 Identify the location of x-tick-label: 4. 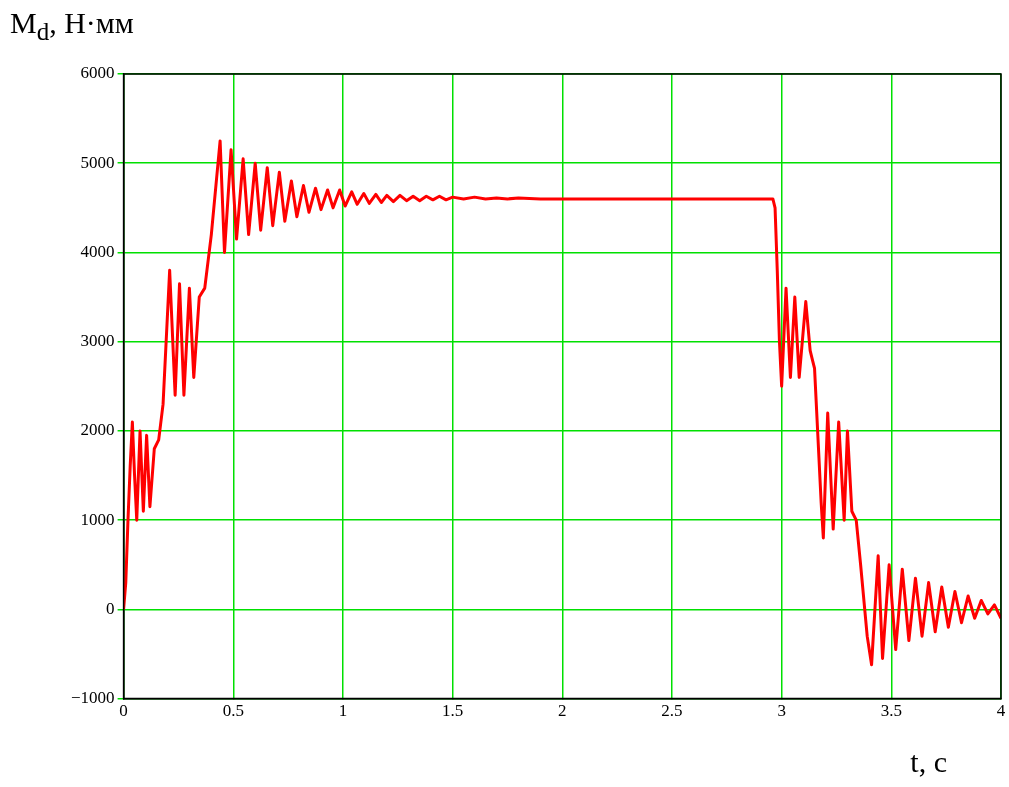
(1001, 711).